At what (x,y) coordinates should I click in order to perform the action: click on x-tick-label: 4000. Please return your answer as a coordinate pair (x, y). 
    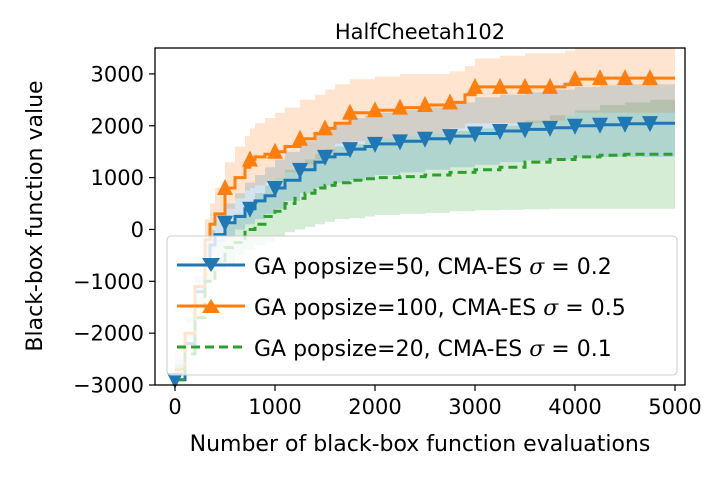
    Looking at the image, I should click on (574, 407).